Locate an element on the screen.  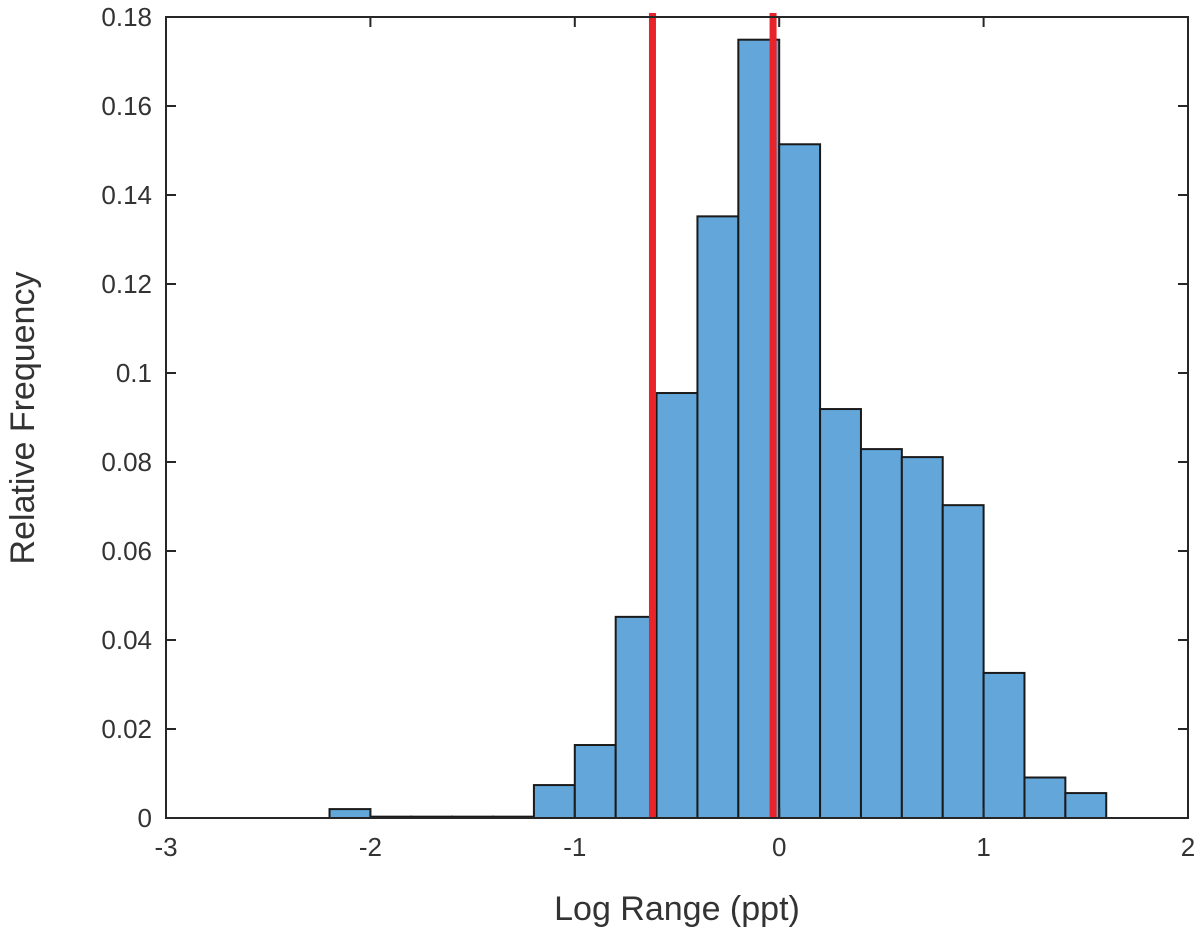
y-axis-label: Relative Frequency is located at coordinates (23, 418).